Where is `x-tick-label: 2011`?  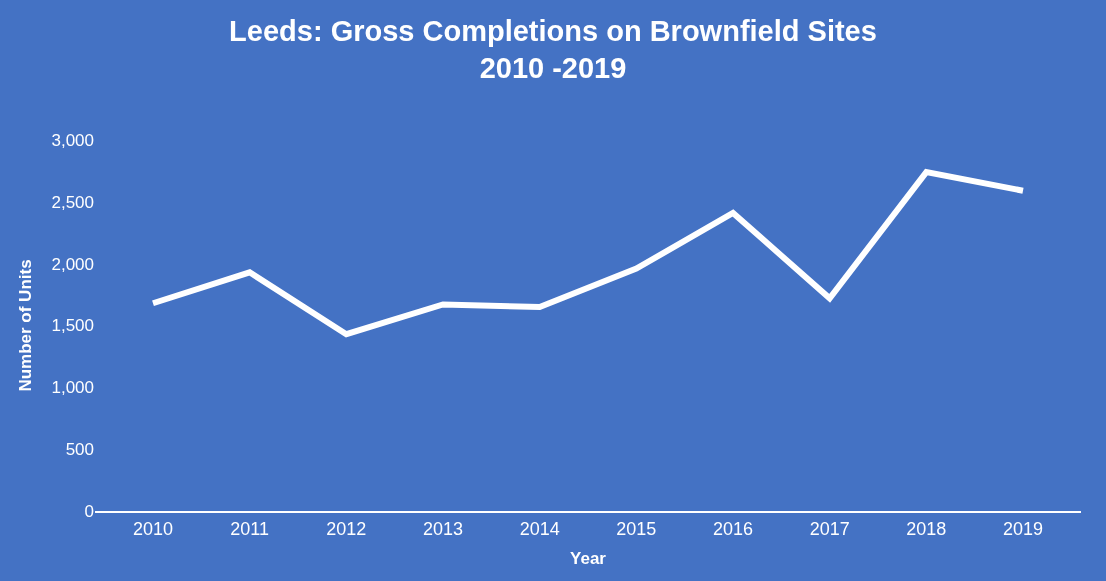
x-tick-label: 2011 is located at coordinates (250, 528).